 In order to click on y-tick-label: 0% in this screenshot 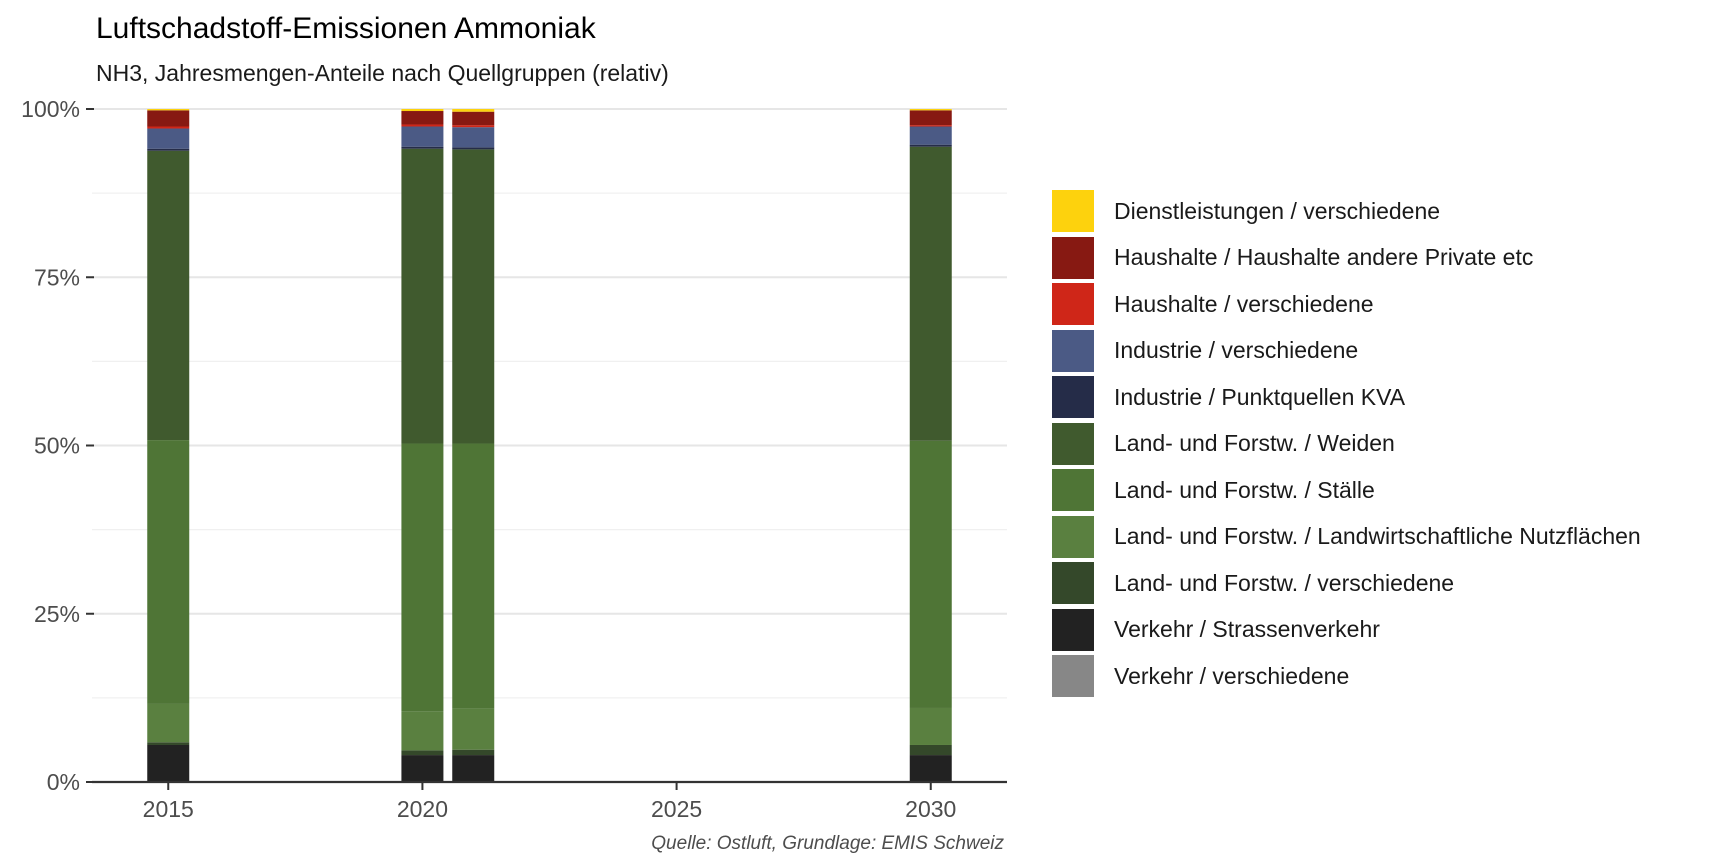, I will do `click(63, 782)`.